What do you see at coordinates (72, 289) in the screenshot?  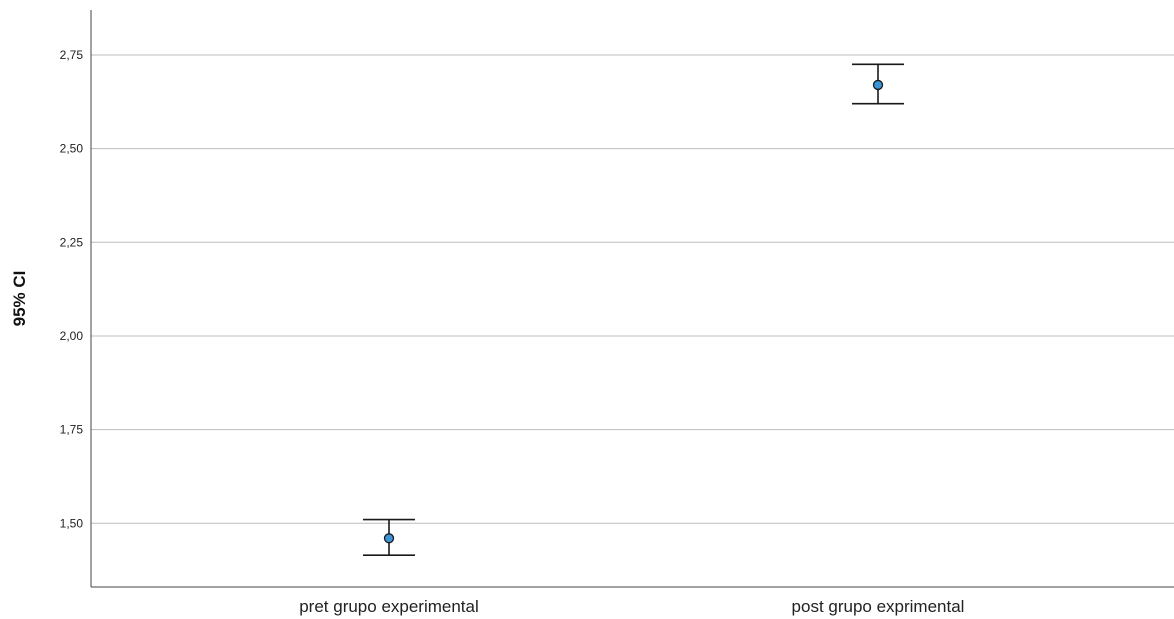 I see `y-tick-labels: 1,50 1,75 2,00 2,25 2,50 2,75` at bounding box center [72, 289].